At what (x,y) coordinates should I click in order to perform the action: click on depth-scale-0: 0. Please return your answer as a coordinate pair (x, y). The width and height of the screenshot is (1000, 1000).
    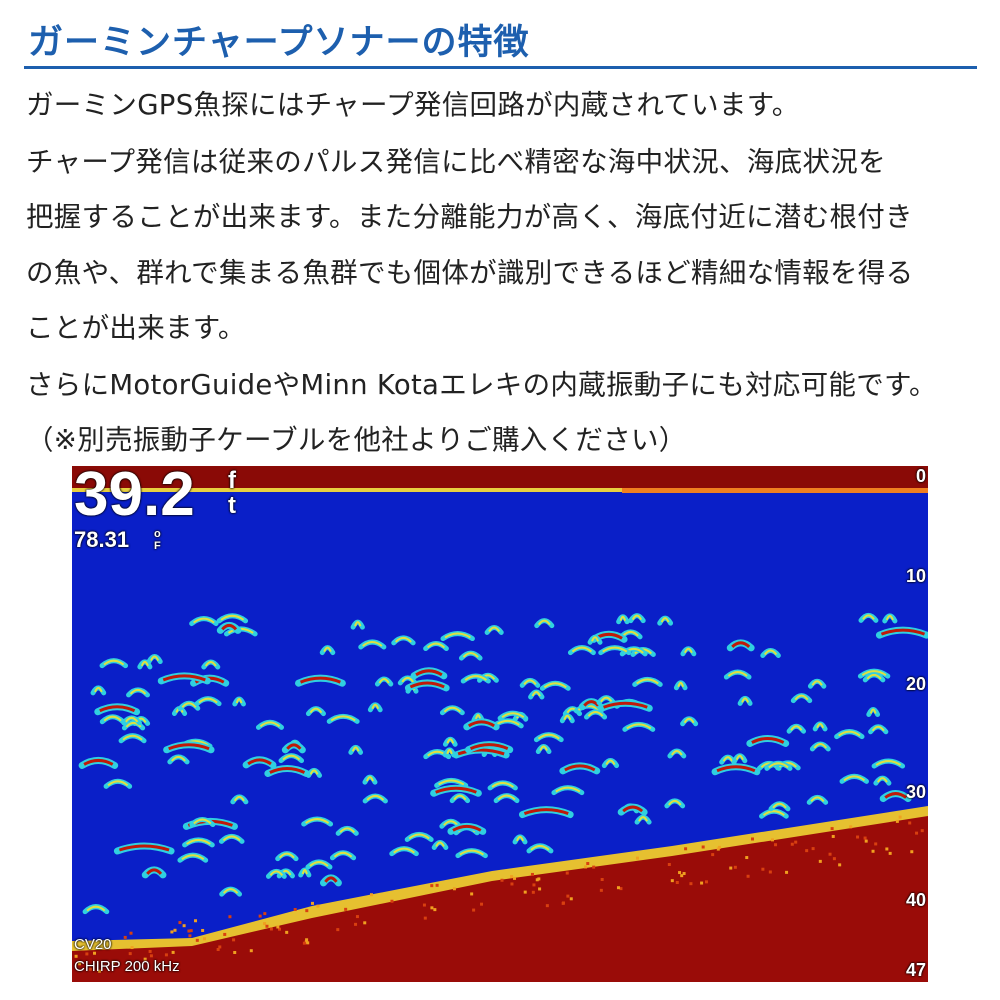
    Looking at the image, I should click on (920, 476).